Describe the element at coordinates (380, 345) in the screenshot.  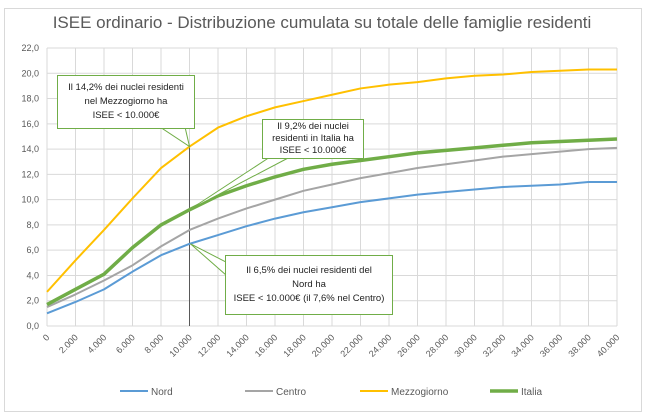
I see `x-tick-label: 24.000` at that location.